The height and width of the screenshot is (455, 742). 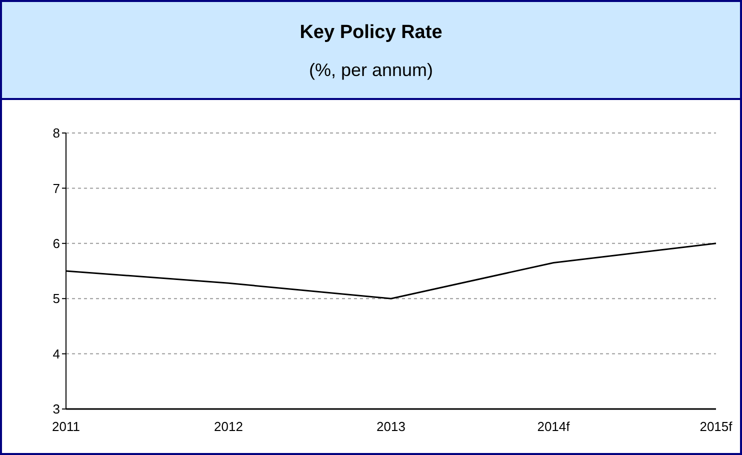 What do you see at coordinates (391, 426) in the screenshot?
I see `x-tick-label: 2013` at bounding box center [391, 426].